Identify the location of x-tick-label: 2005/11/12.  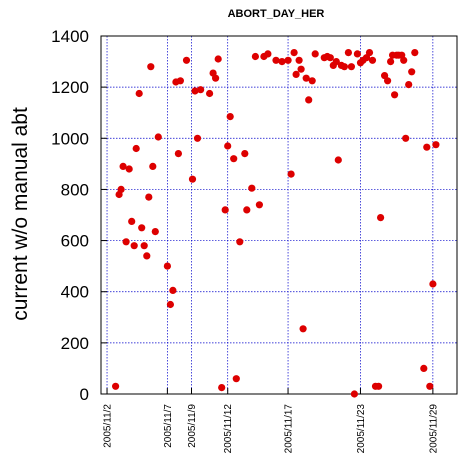
(228, 429).